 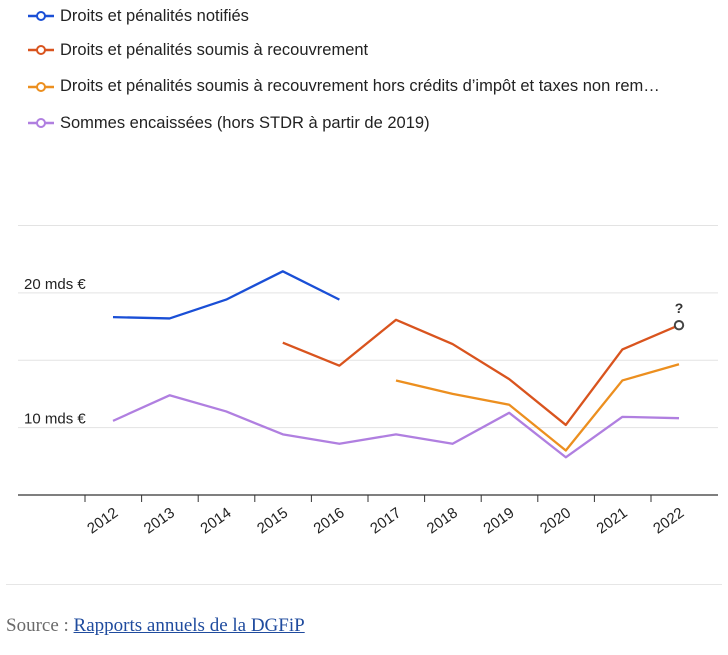 What do you see at coordinates (679, 308) in the screenshot?
I see `annotation-label: ?` at bounding box center [679, 308].